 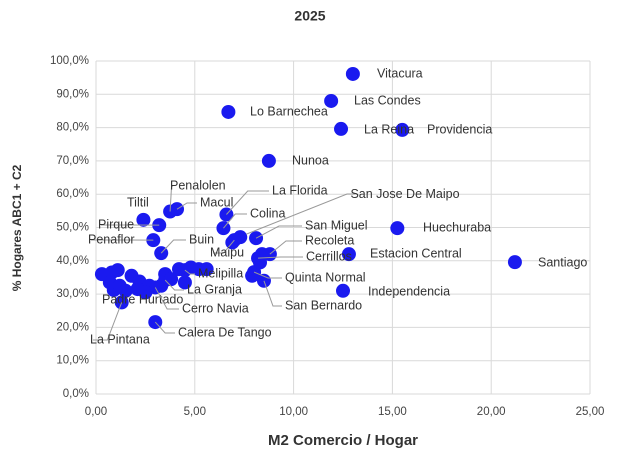 I want to click on point-label: Providencia, so click(x=459, y=129).